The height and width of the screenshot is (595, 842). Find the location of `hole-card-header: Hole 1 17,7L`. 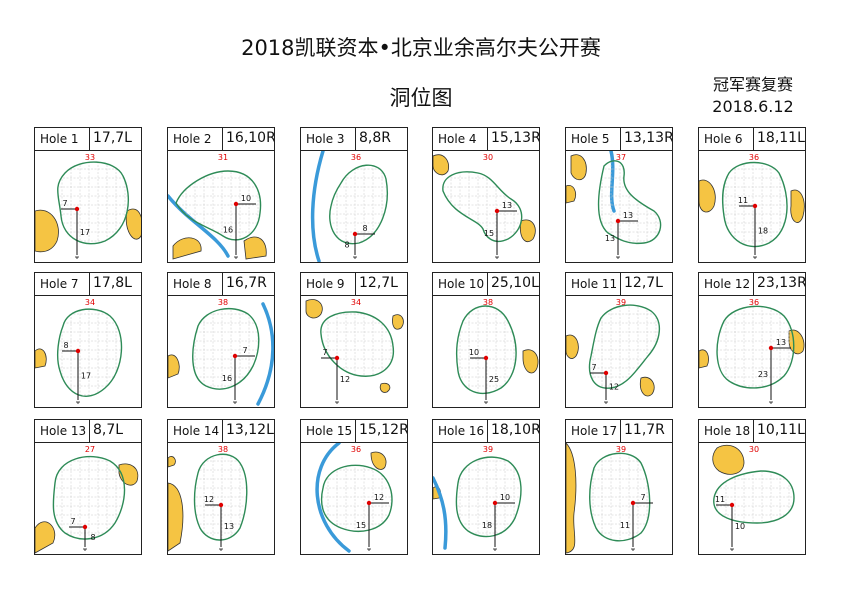

hole-card-header: Hole 1 17,7L is located at coordinates (88, 139).